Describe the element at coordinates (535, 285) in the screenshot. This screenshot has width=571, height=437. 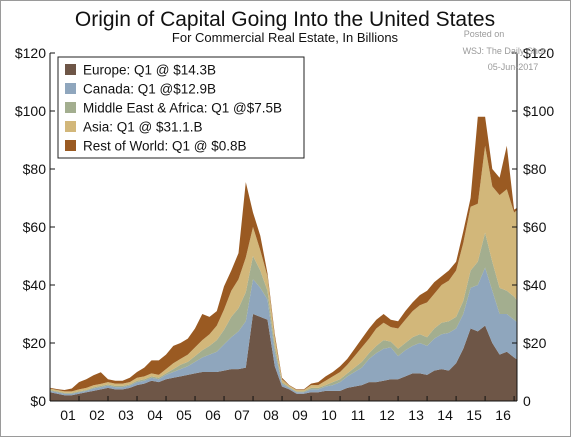
I see `y-tick-label-right: $40` at that location.